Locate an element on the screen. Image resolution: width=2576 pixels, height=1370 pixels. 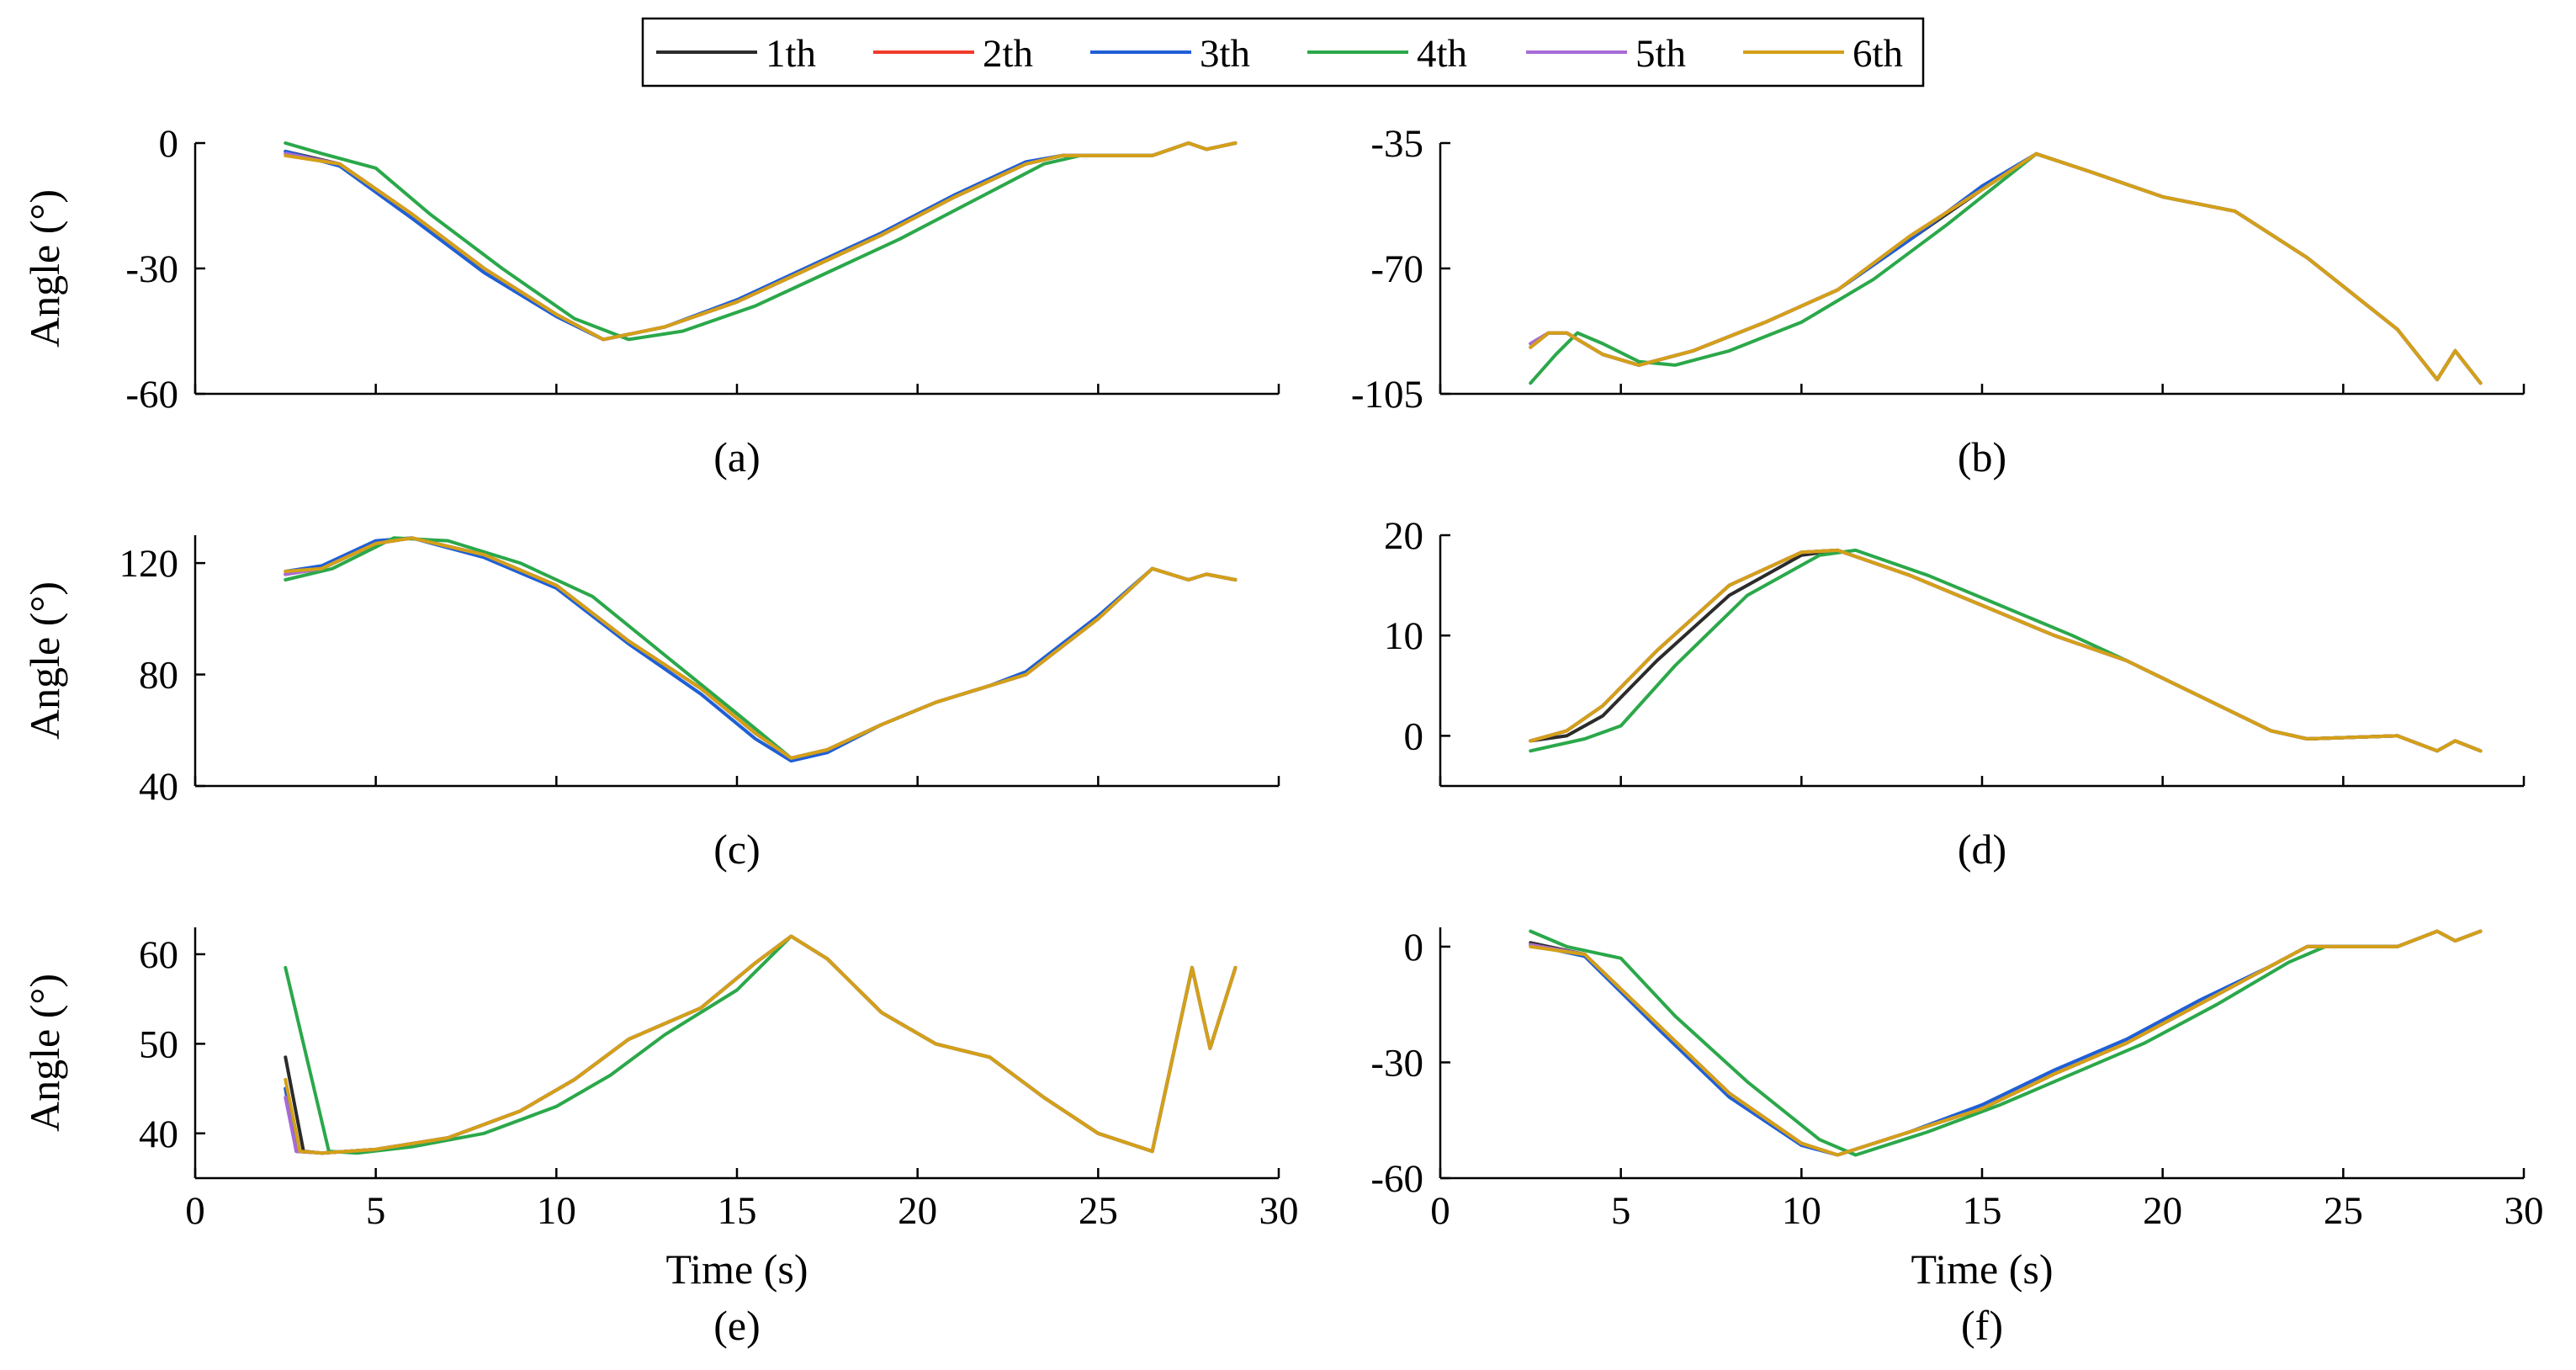
panel-label-d: (d) is located at coordinates (1982, 849).